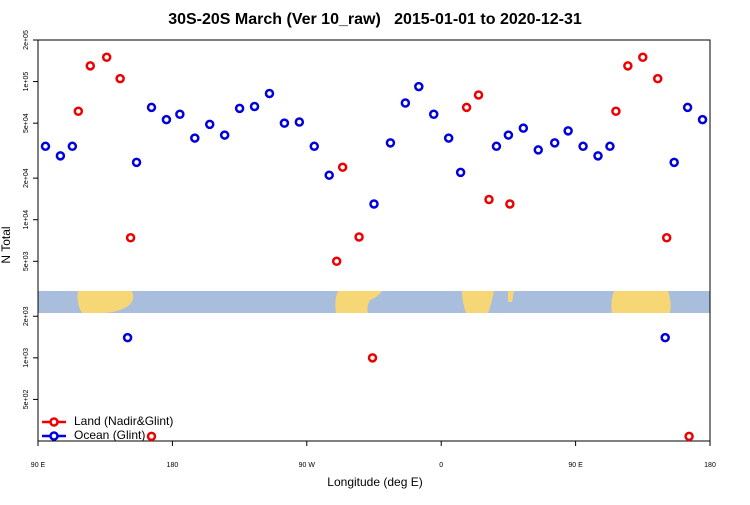 The width and height of the screenshot is (750, 505). I want to click on legend-label: Ocean (Glint), so click(109, 435).